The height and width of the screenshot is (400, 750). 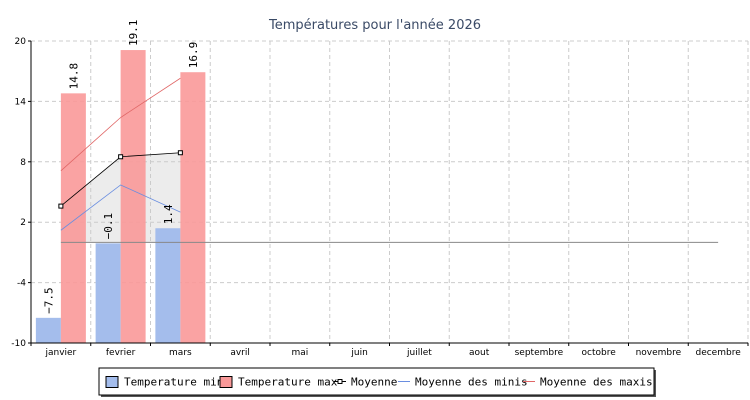 What do you see at coordinates (121, 353) in the screenshot?
I see `x-tick-label: fevrier` at bounding box center [121, 353].